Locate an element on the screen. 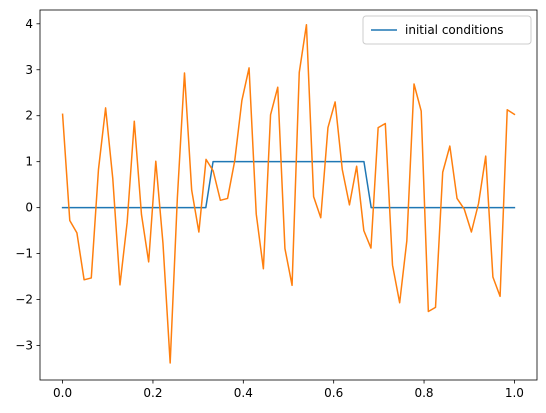 This screenshot has height=413, width=546. x-axis: 0.0 0.2 0.4 0.6 0.8 1.0 is located at coordinates (288, 390).